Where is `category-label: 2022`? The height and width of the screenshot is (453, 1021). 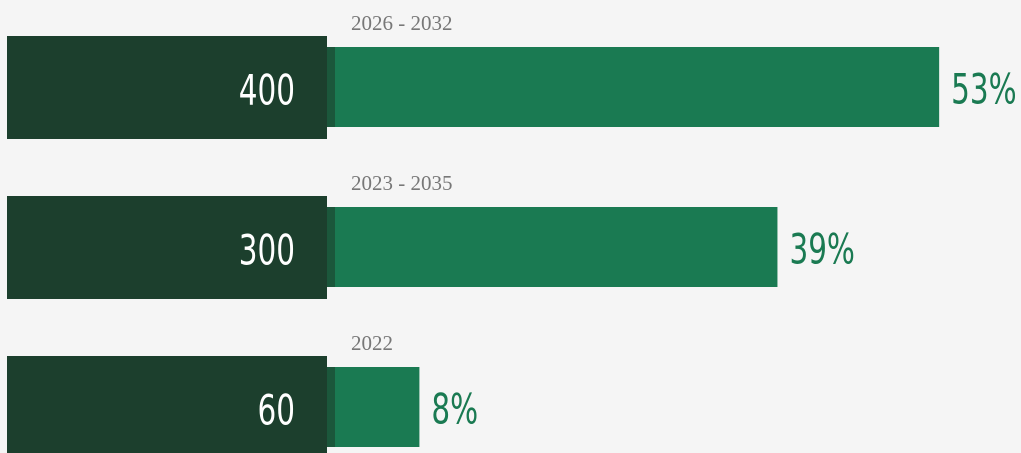 category-label: 2022 is located at coordinates (372, 343).